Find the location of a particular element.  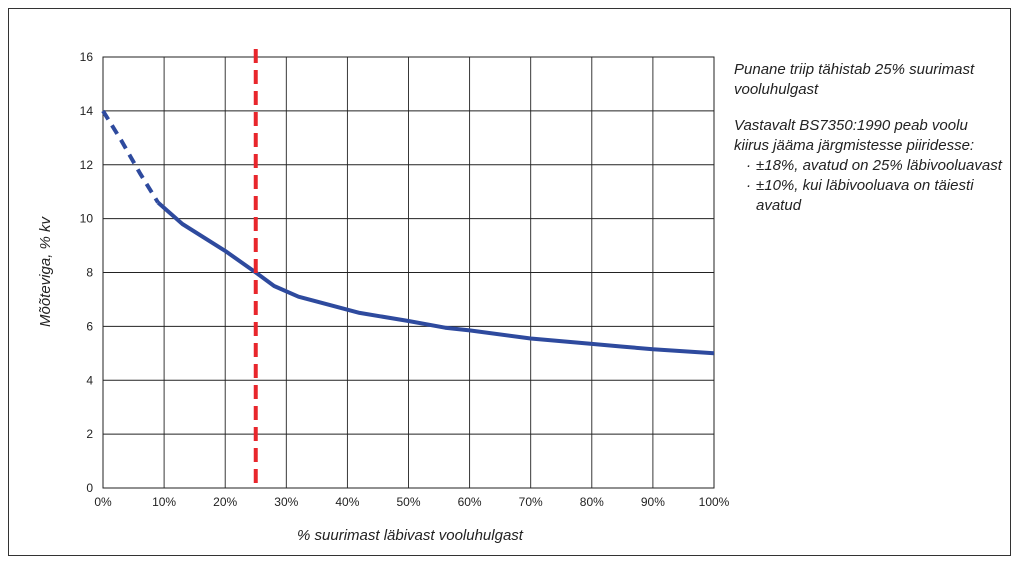

x-tick-label: 80% is located at coordinates (592, 502).